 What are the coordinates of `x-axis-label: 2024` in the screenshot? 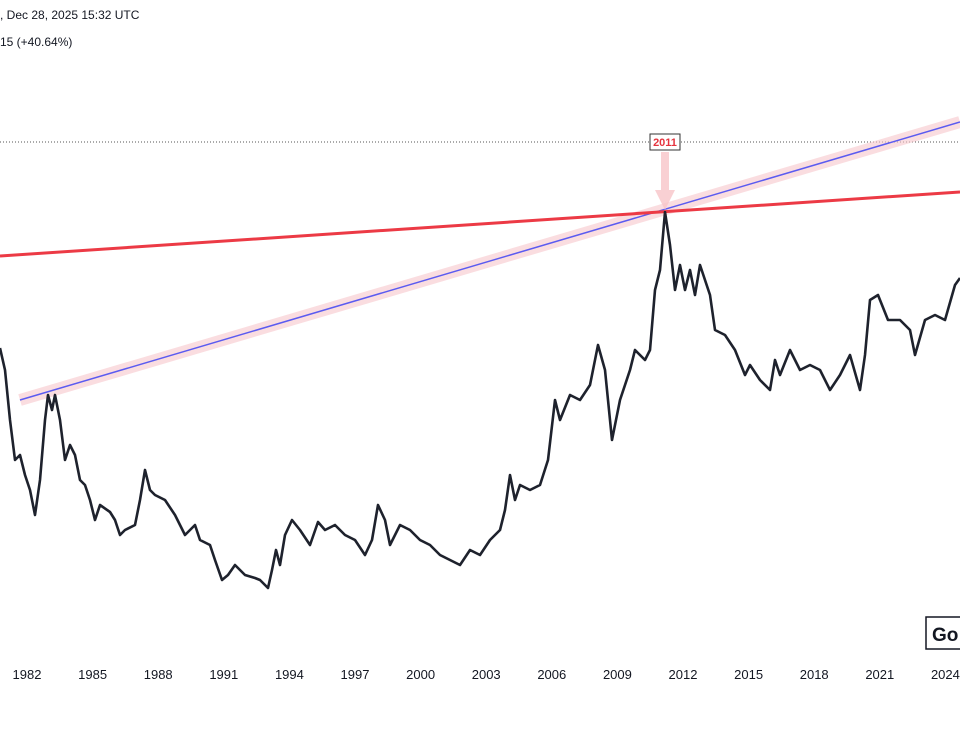 It's located at (945, 674).